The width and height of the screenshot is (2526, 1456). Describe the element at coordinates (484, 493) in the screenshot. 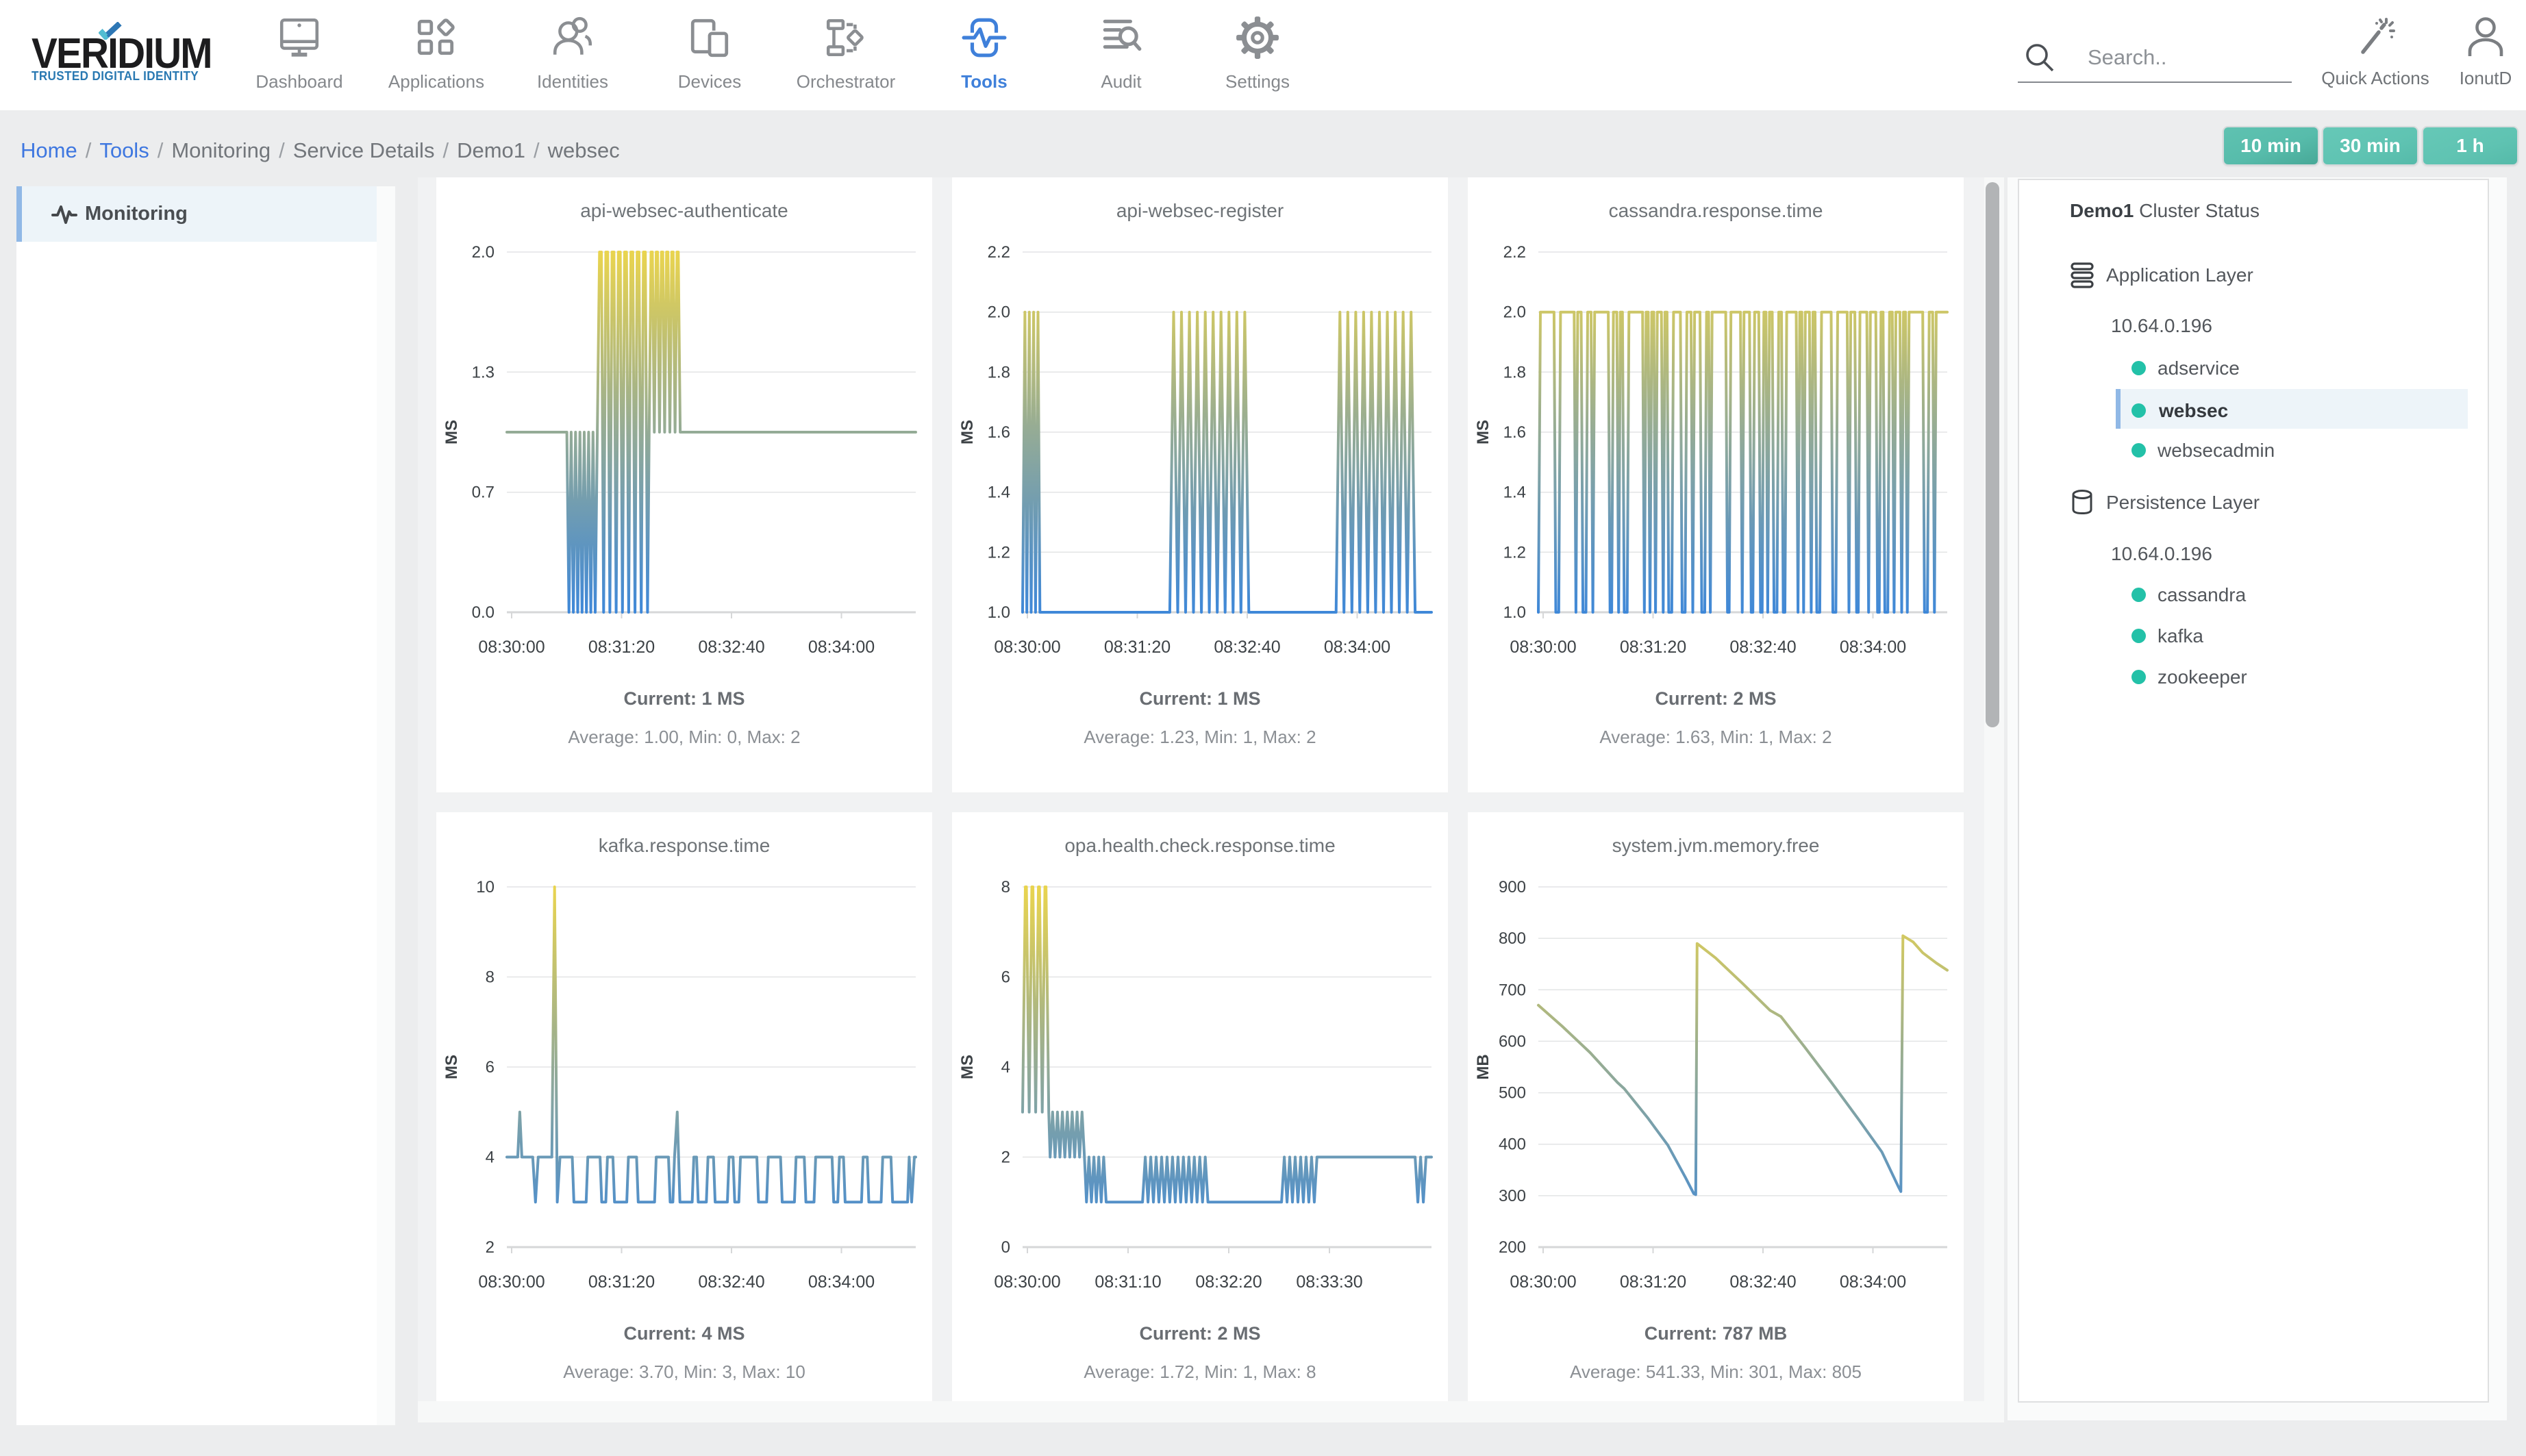

I see `svg-text: 0.7` at that location.